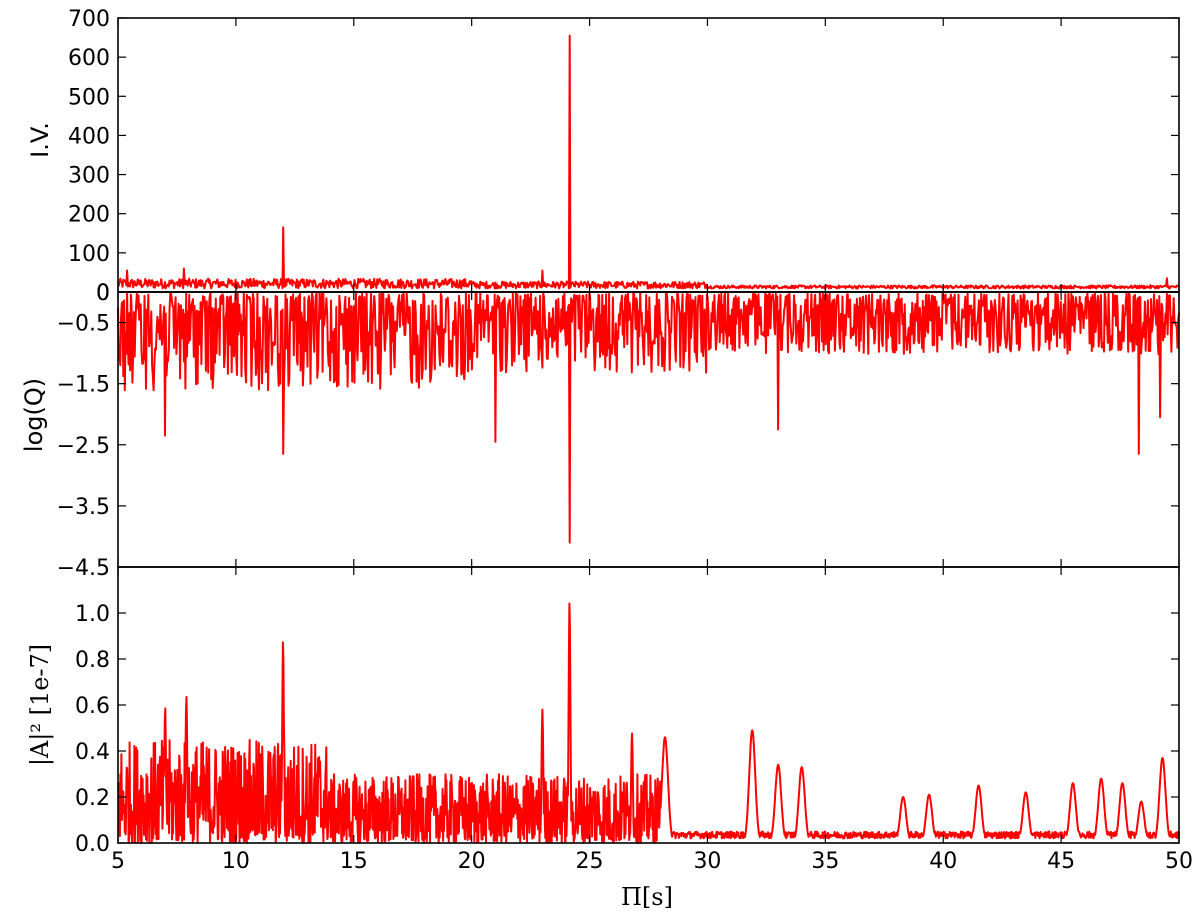 Image resolution: width=1200 pixels, height=913 pixels. I want to click on top-ytick-label: 200, so click(89, 215).